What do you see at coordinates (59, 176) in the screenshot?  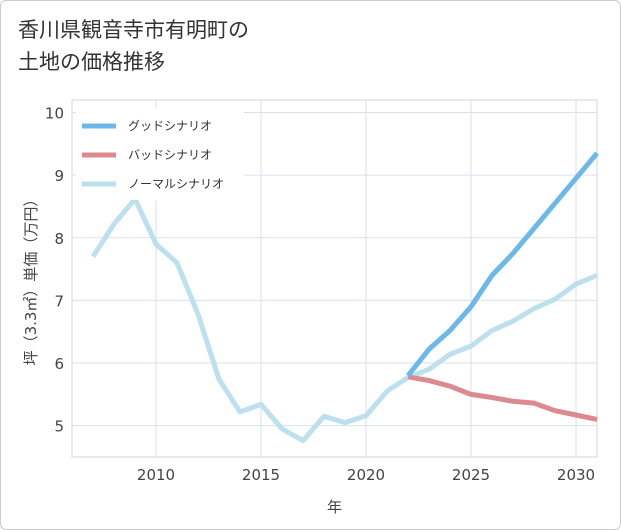 I see `y-tick-label: 9` at bounding box center [59, 176].